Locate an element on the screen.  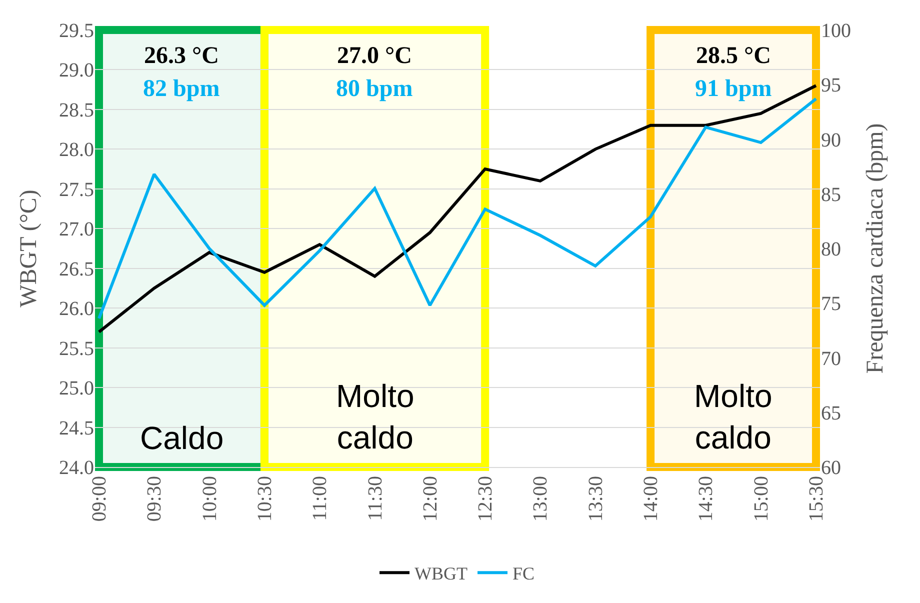
y2-axis-title: Frequenza cardiaca (bpm) is located at coordinates (875, 248).